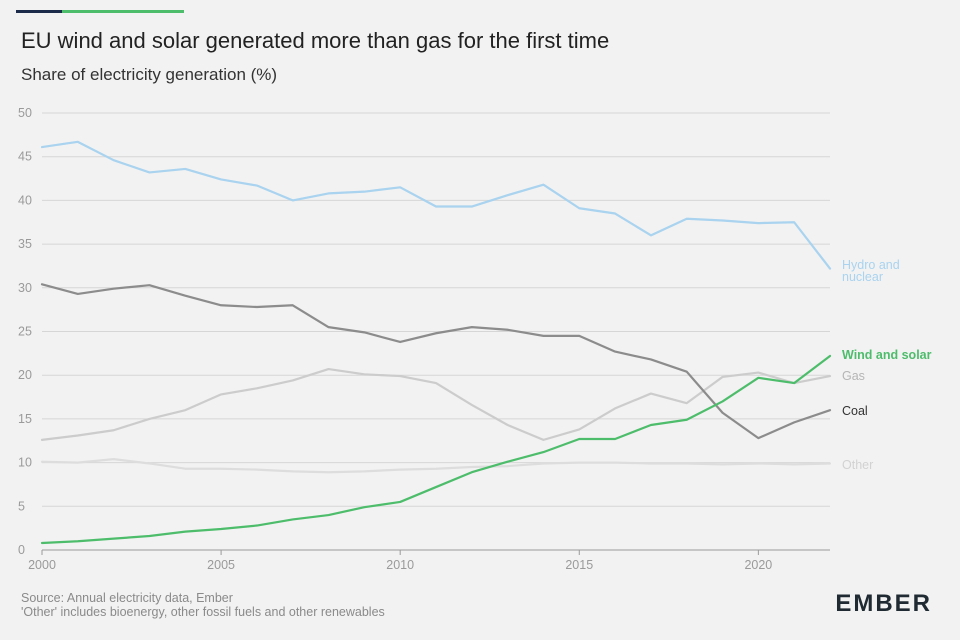 This screenshot has height=640, width=960. What do you see at coordinates (25, 244) in the screenshot?
I see `y-tick-label: 35` at bounding box center [25, 244].